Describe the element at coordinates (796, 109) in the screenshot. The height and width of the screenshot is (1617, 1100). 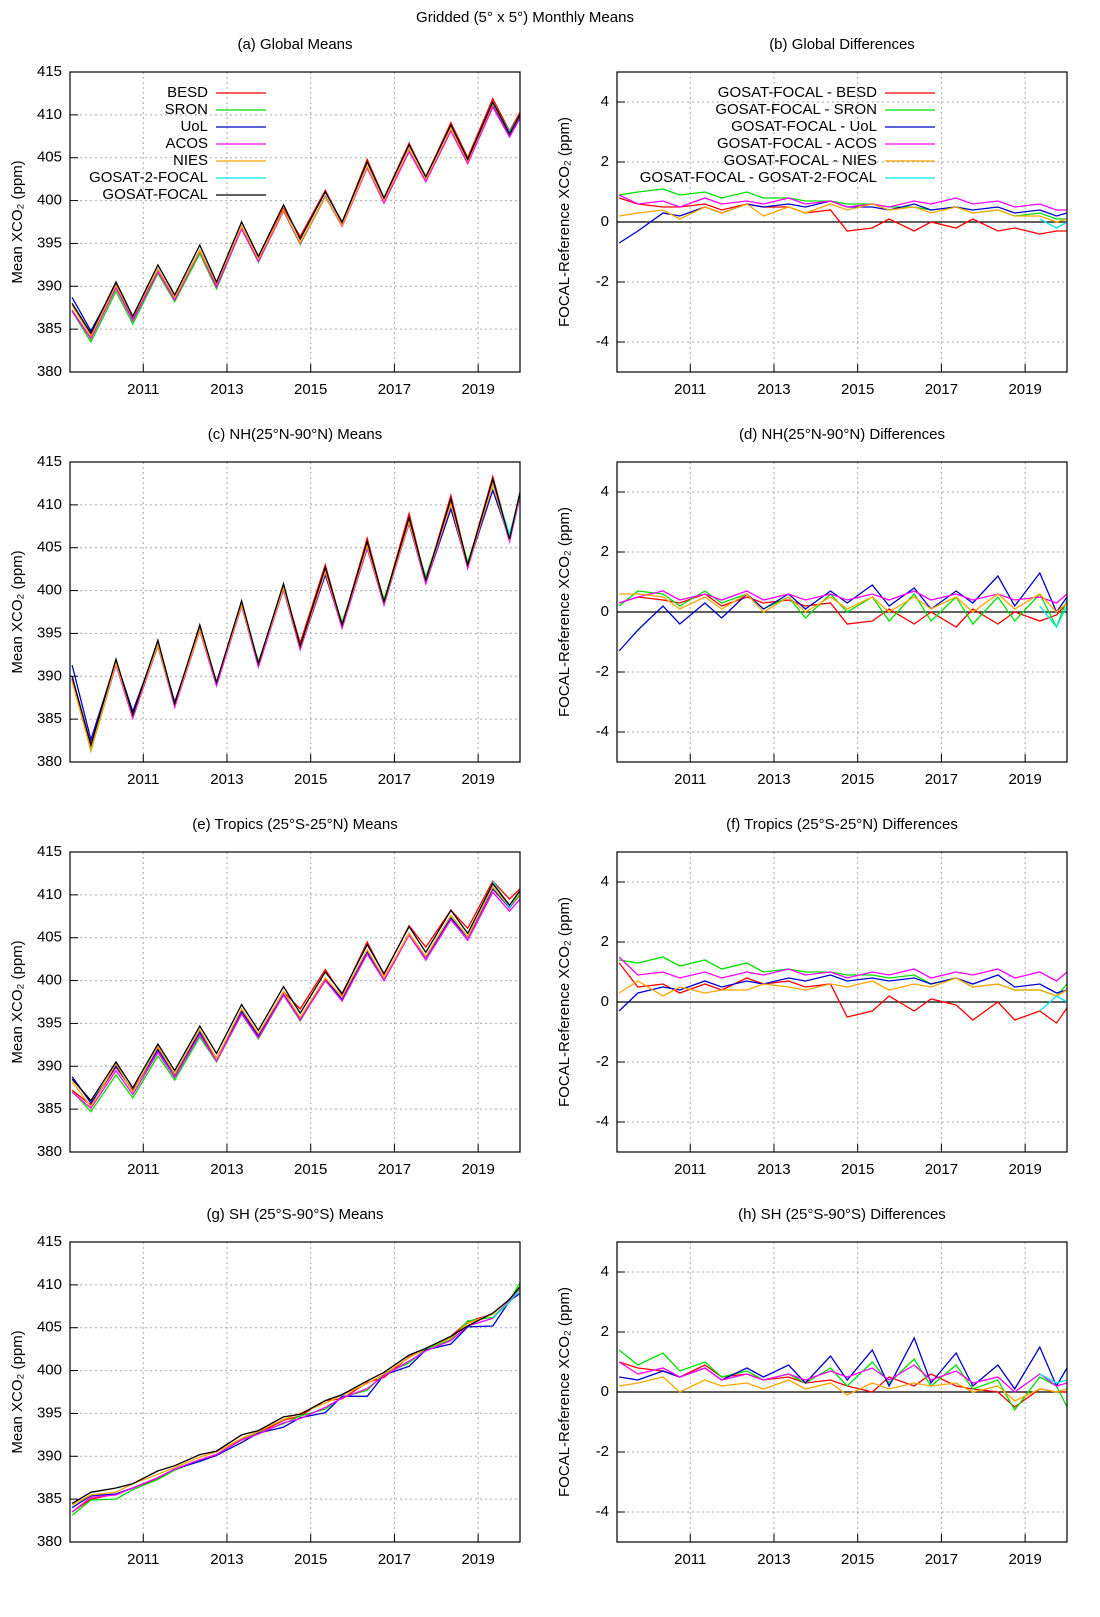
I see `legend-label: GOSAT-FOCAL - SRON` at that location.